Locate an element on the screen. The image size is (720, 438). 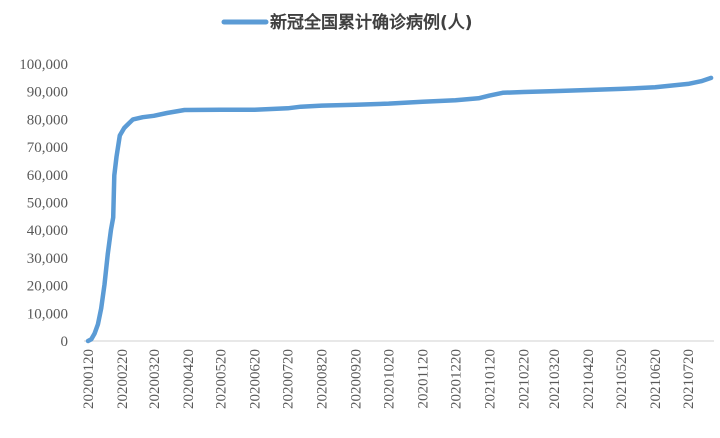
y-tick-label: 60,000 is located at coordinates (47, 176).